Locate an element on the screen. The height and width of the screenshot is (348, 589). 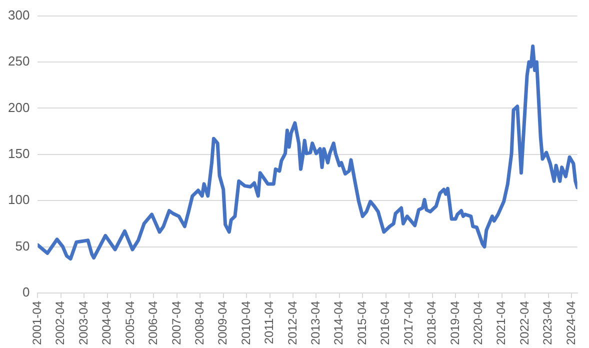
x-tick-label: 2017-04 is located at coordinates (408, 323).